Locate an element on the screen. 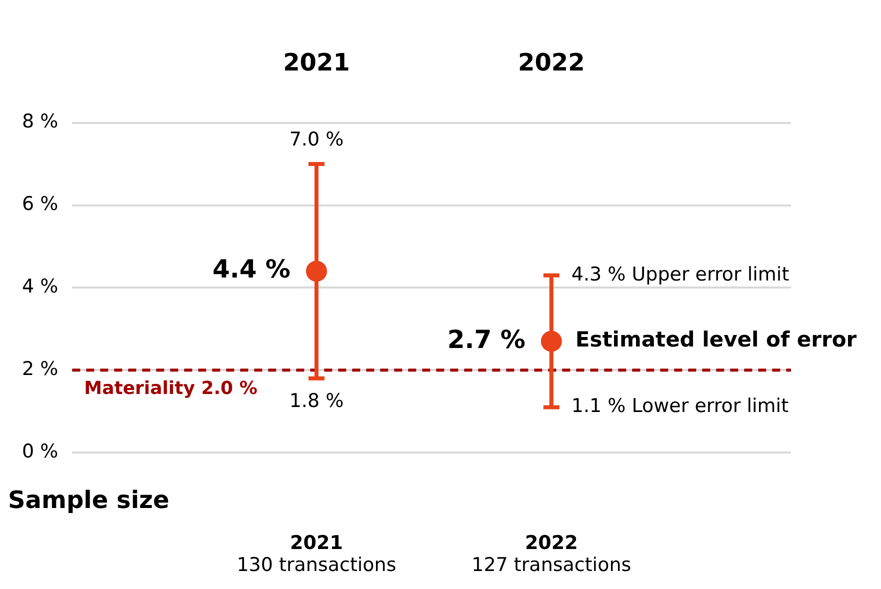 This screenshot has height=589, width=881. annotation: 4.3 % Upper error limit is located at coordinates (680, 274).